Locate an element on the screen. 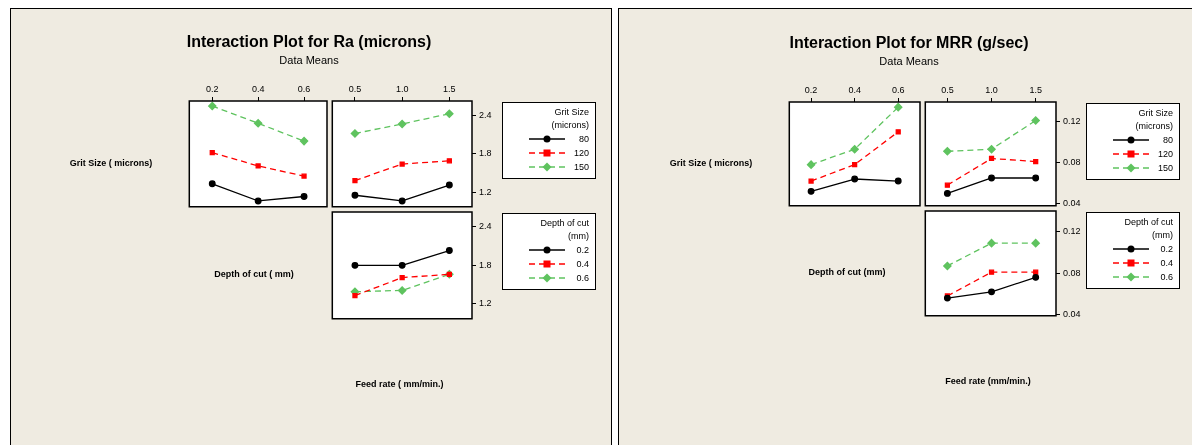 The width and height of the screenshot is (1192, 445). y-axis-title: Depth of cut (mm) is located at coordinates (847, 272).